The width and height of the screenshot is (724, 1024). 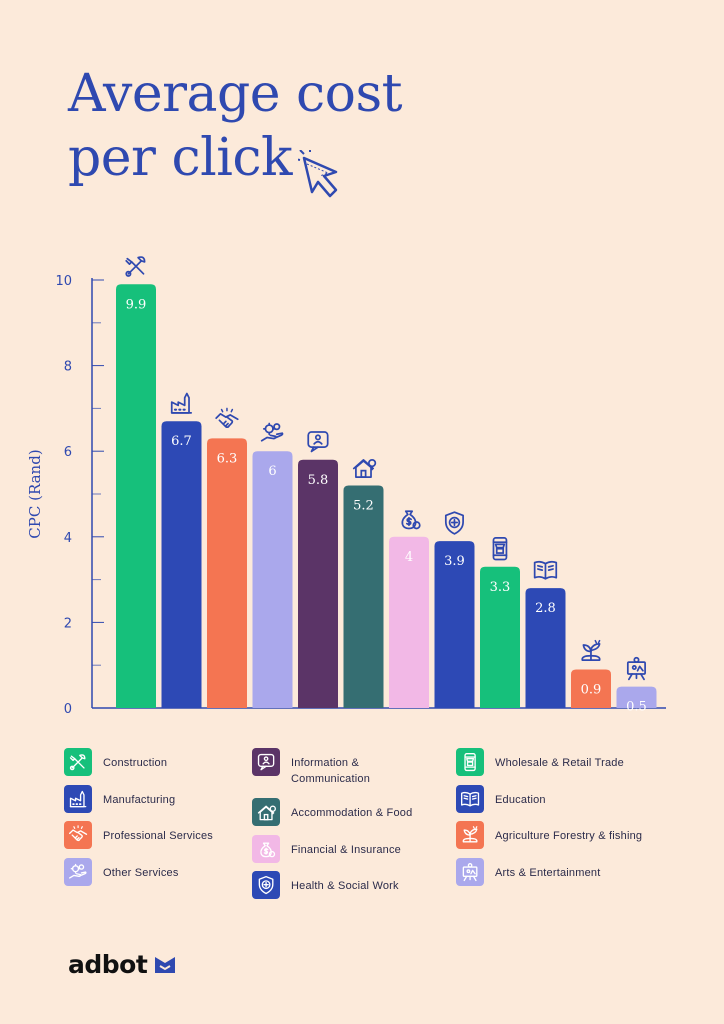 I want to click on legend-item: Health & Social Work, so click(x=346, y=885).